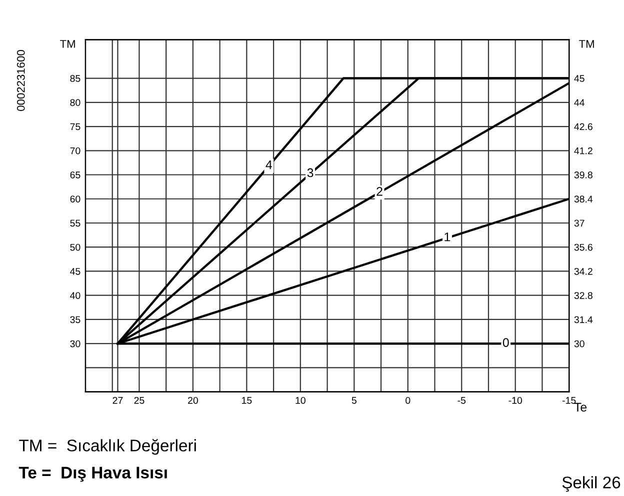 The width and height of the screenshot is (624, 496). Describe the element at coordinates (579, 102) in the screenshot. I see `y2-tick-label: 44` at that location.